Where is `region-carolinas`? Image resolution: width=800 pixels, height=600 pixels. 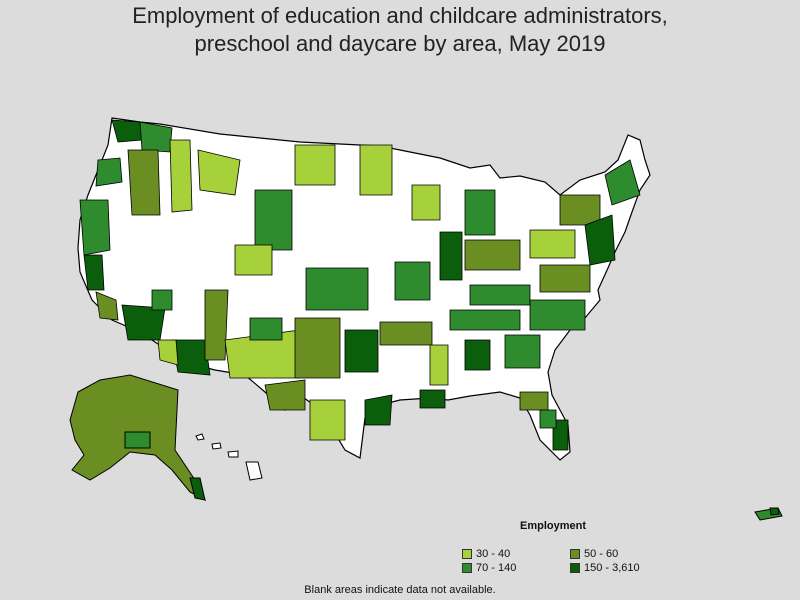
region-carolinas is located at coordinates (557, 315).